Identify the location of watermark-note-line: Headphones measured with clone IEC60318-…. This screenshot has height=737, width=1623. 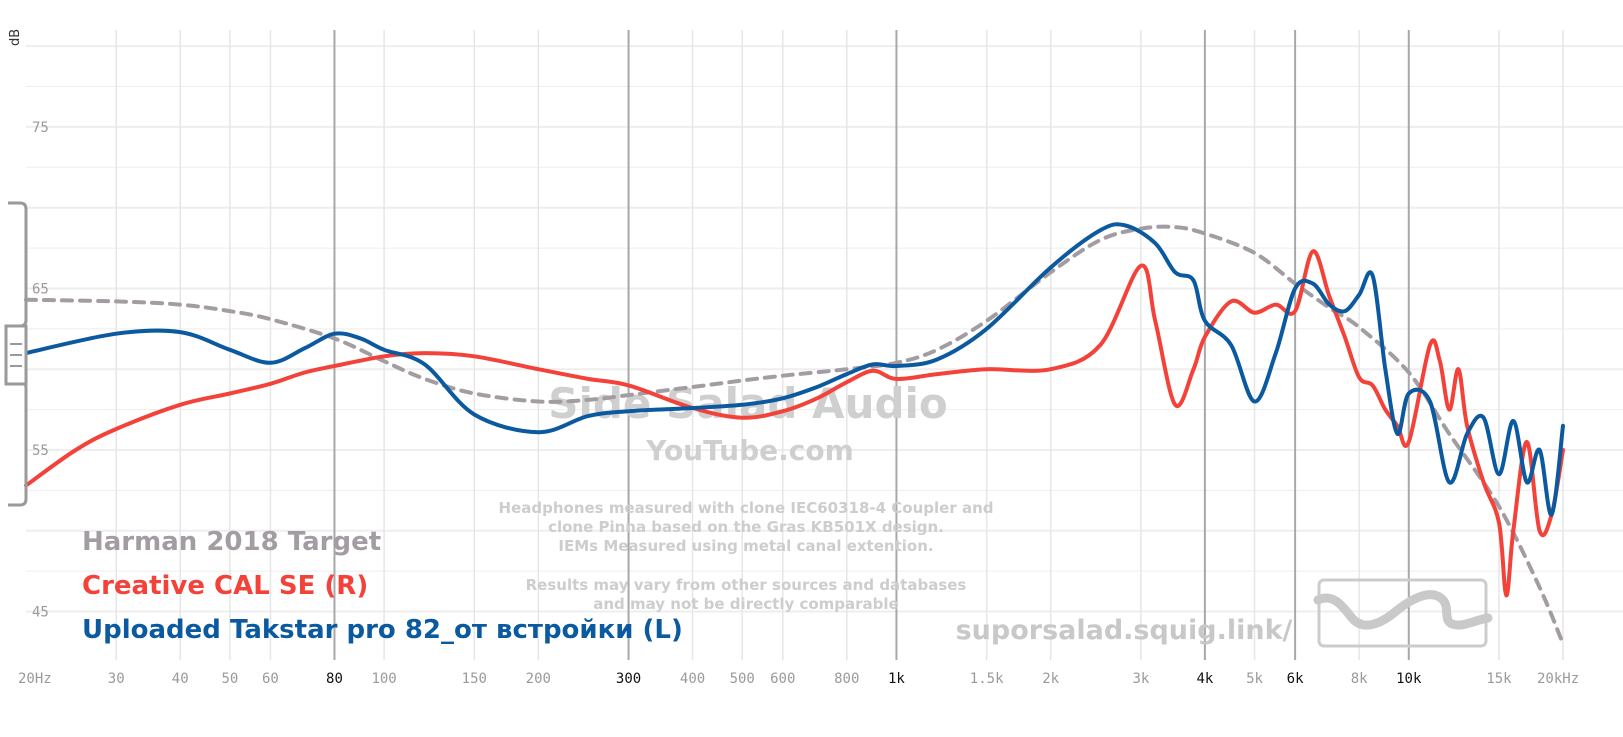
(746, 508).